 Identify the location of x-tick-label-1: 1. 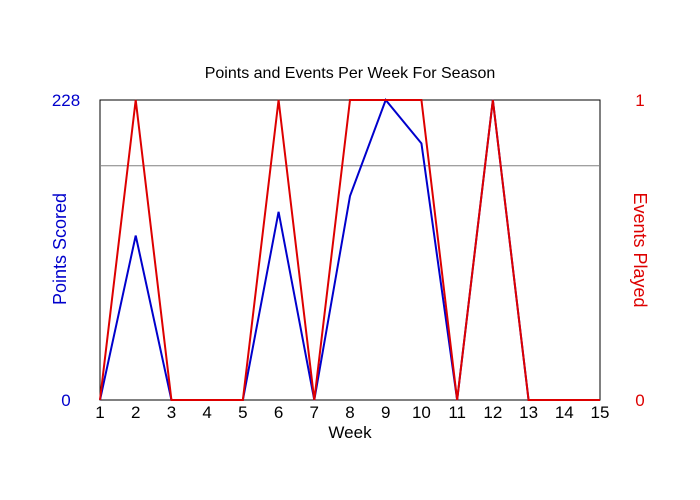
(99, 412).